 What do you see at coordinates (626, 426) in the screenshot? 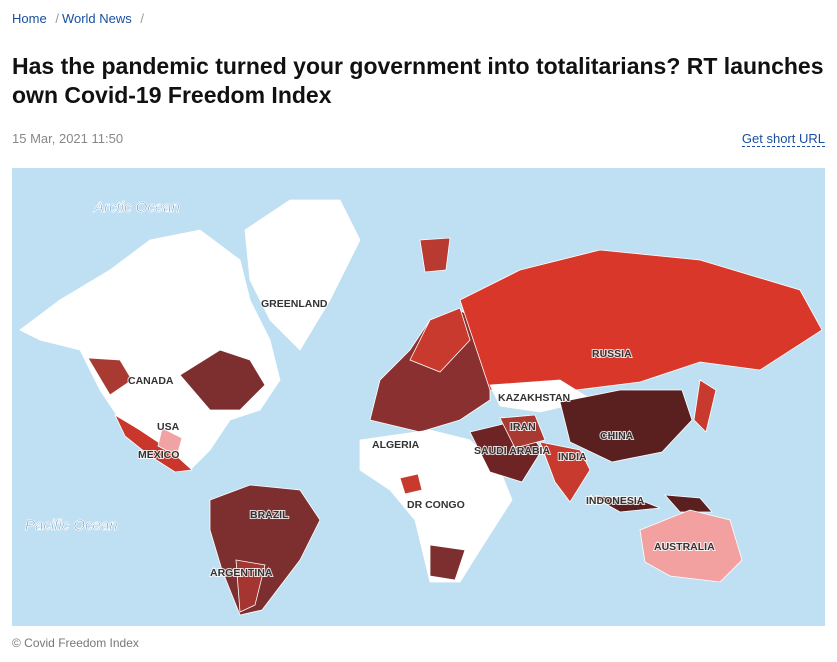
I see `china` at bounding box center [626, 426].